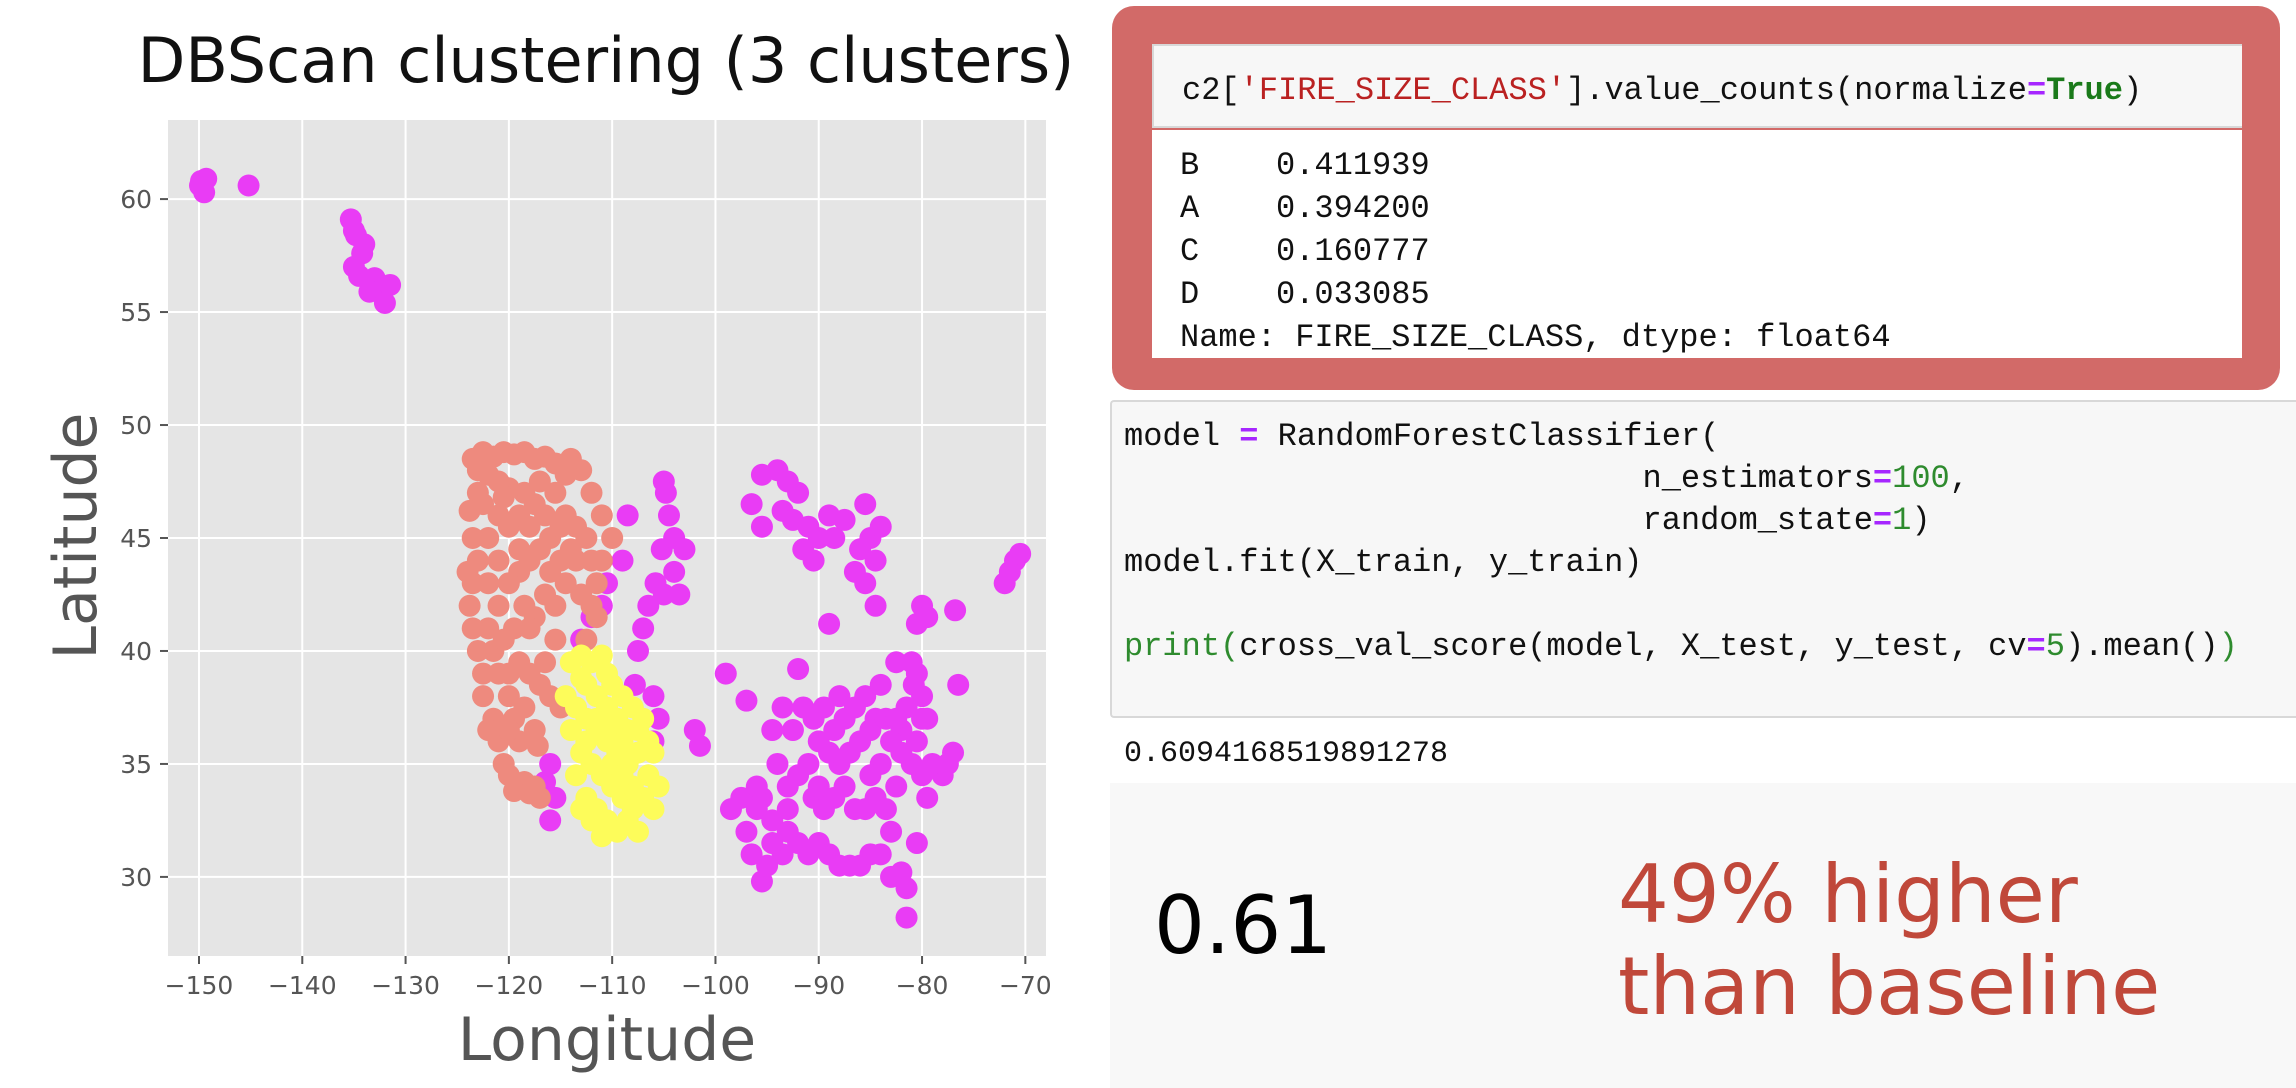 The image size is (2296, 1088). Describe the element at coordinates (2055, 646) in the screenshot. I see `code-token-number: 5` at that location.